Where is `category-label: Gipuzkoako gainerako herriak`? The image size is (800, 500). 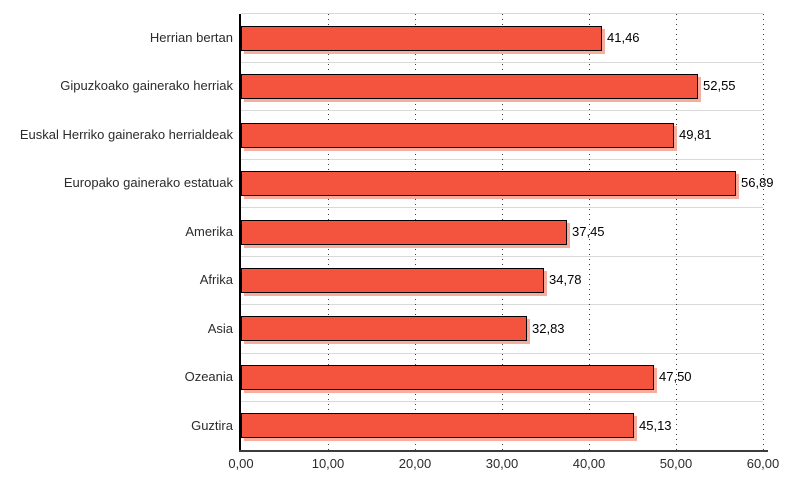
category-label: Gipuzkoako gainerako herriak is located at coordinates (146, 86).